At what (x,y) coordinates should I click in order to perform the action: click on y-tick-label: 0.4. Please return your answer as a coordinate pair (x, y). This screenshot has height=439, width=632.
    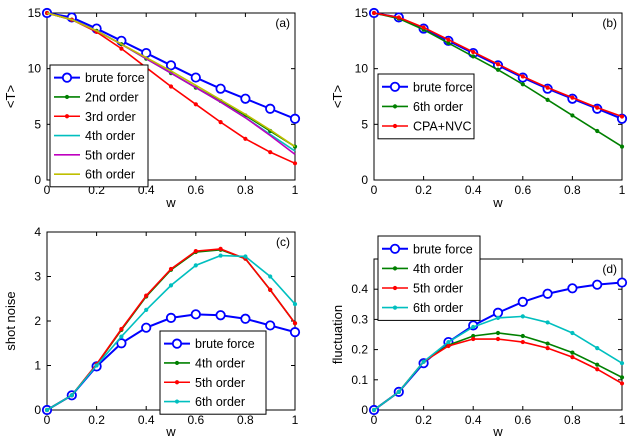
    Looking at the image, I should click on (359, 289).